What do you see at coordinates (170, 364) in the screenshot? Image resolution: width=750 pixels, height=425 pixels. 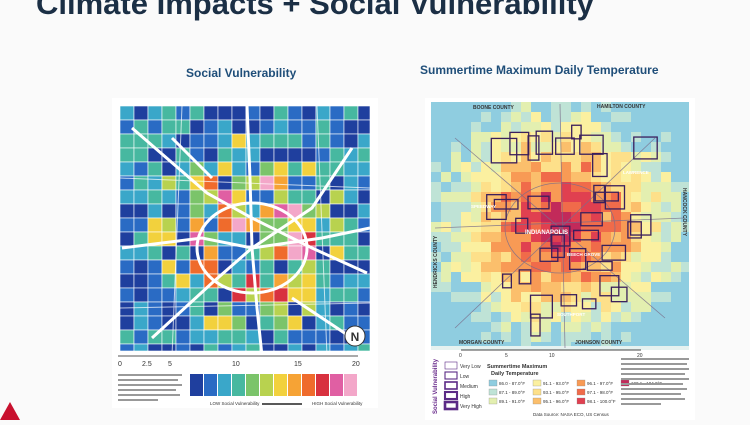 I see `scale-tick: 5` at bounding box center [170, 364].